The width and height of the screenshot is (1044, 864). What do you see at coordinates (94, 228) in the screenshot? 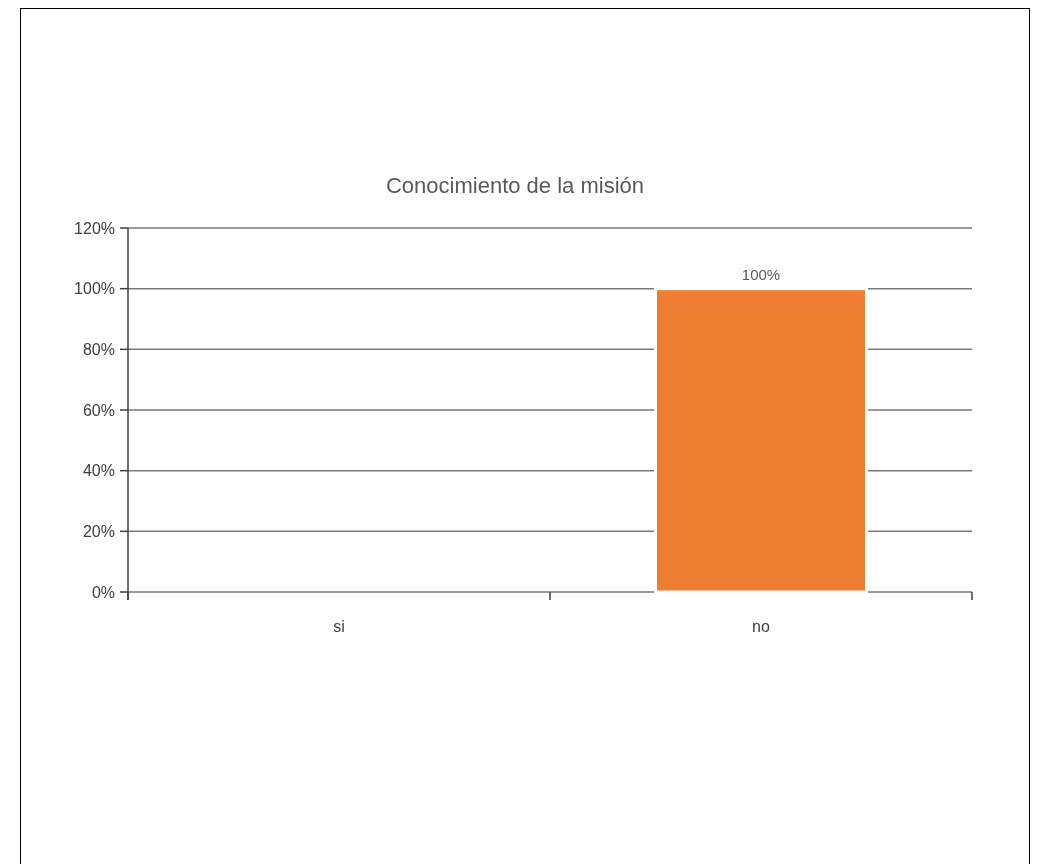
I see `y-tick-label: 120%` at bounding box center [94, 228].